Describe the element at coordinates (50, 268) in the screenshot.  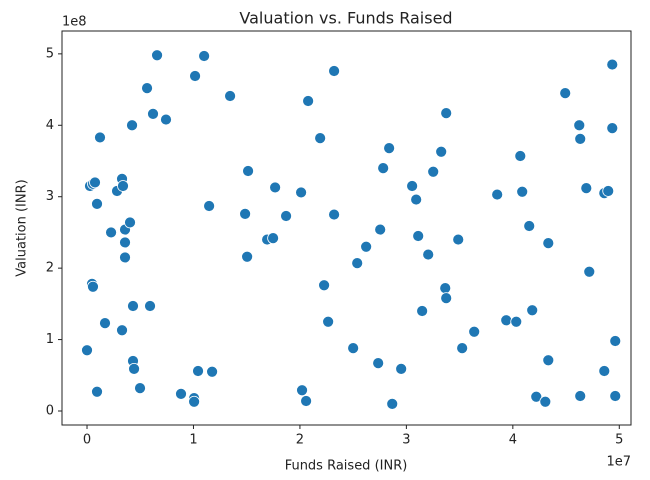
I see `y-tick-label: 2` at that location.